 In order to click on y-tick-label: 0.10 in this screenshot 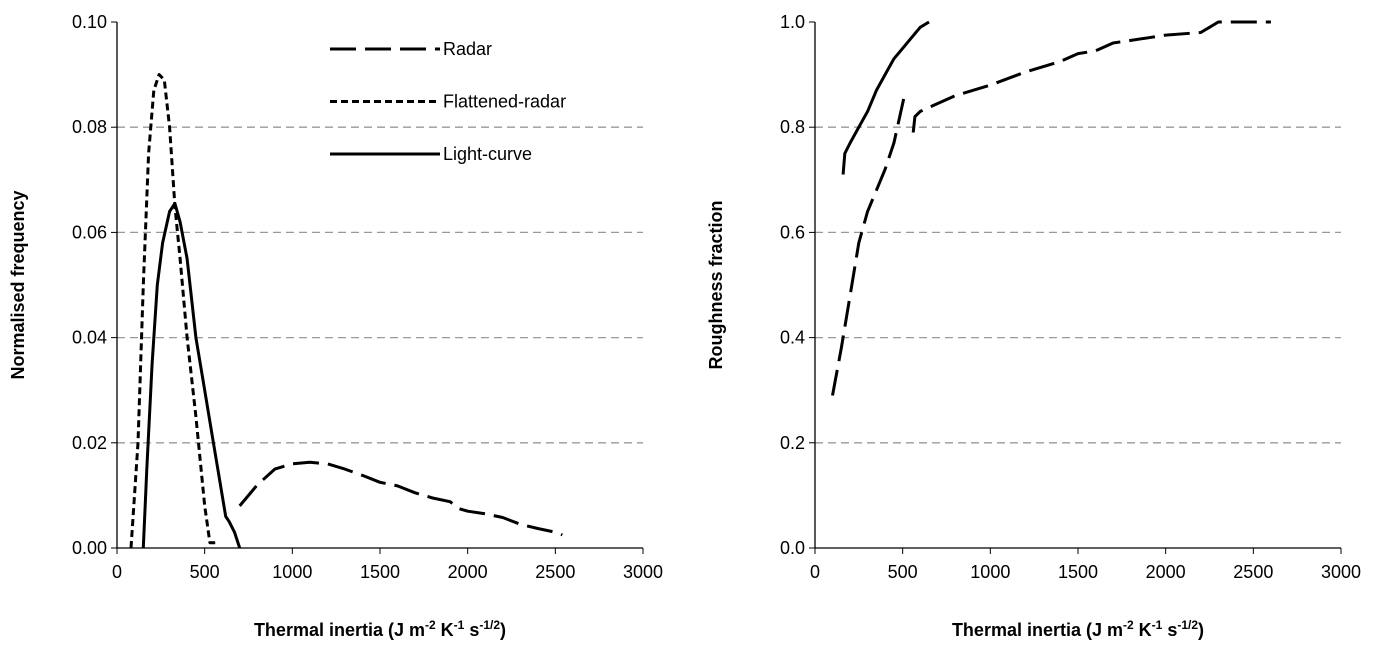, I will do `click(89, 22)`.